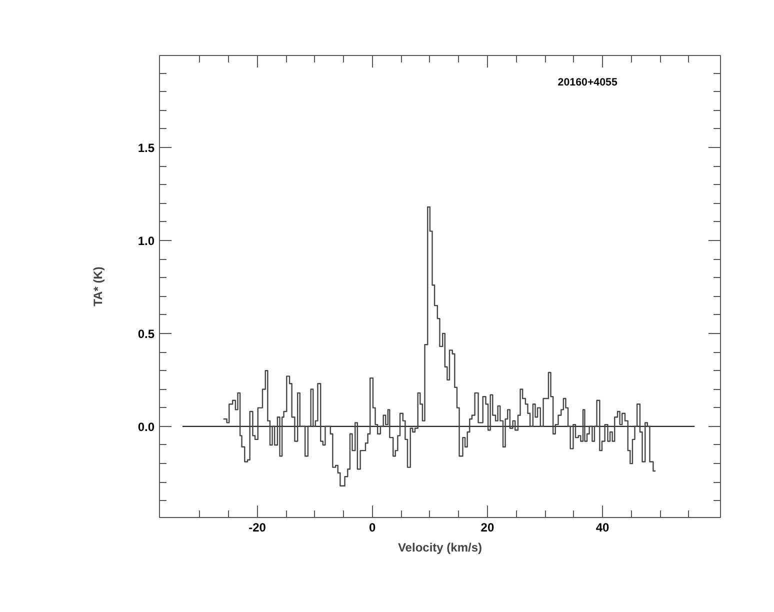 The height and width of the screenshot is (612, 774). Describe the element at coordinates (588, 82) in the screenshot. I see `text: 20160+4055` at that location.